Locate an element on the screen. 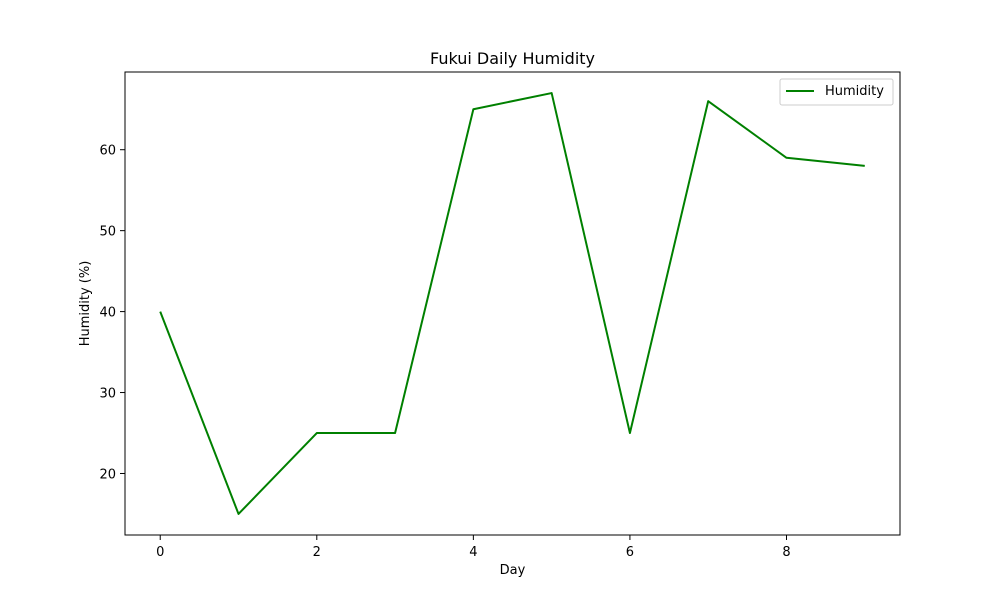  y-tick-label: 40 is located at coordinates (107, 313).